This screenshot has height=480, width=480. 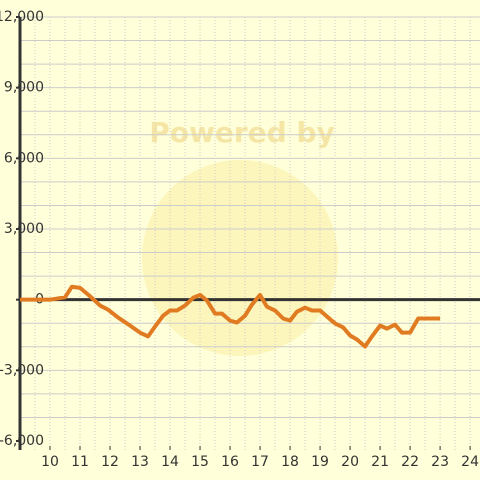 What do you see at coordinates (230, 462) in the screenshot?
I see `x-tick-label: 16` at bounding box center [230, 462].